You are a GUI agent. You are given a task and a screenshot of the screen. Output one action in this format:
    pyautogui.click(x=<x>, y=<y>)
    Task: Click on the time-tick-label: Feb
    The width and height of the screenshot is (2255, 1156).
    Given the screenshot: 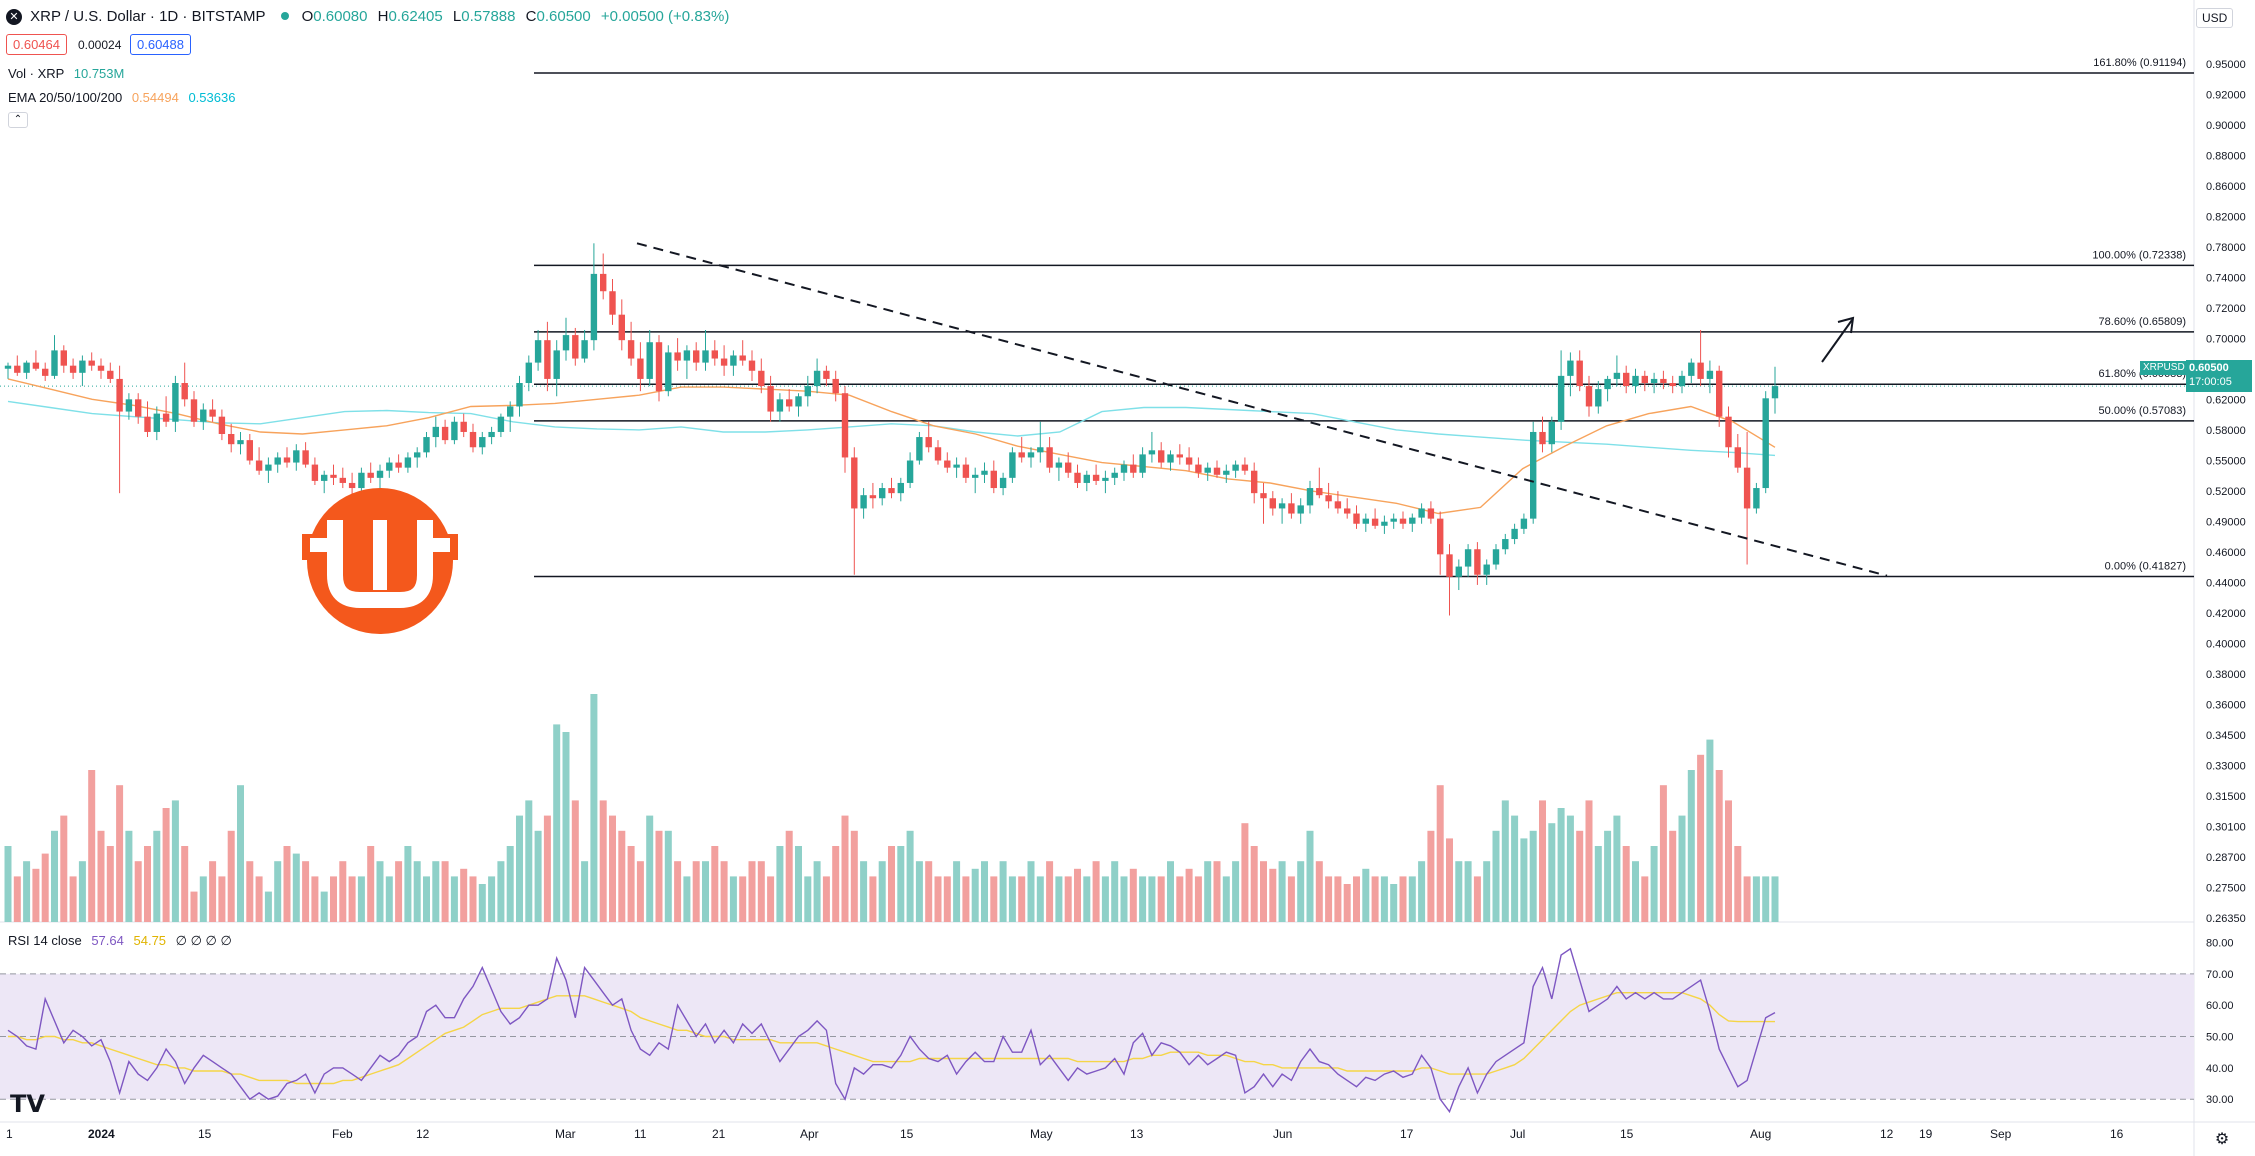 What is the action you would take?
    pyautogui.click(x=342, y=1134)
    